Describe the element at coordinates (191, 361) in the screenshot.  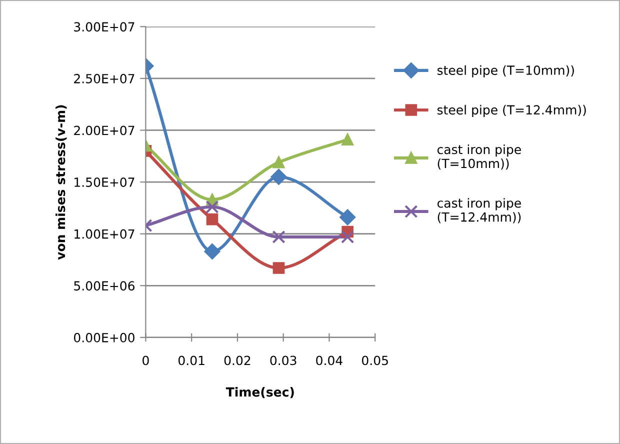
I see `x-tick-label: 0.01` at that location.